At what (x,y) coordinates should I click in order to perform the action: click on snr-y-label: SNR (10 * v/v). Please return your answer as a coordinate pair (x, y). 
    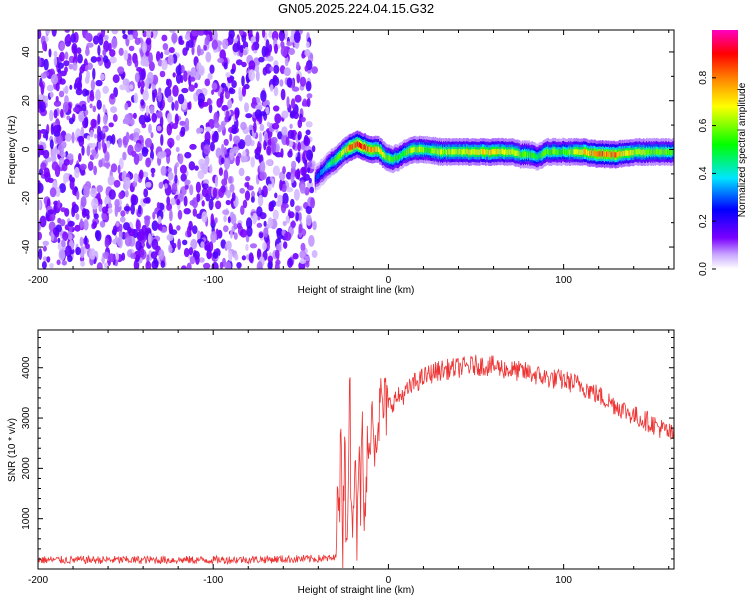
    Looking at the image, I should click on (12, 450).